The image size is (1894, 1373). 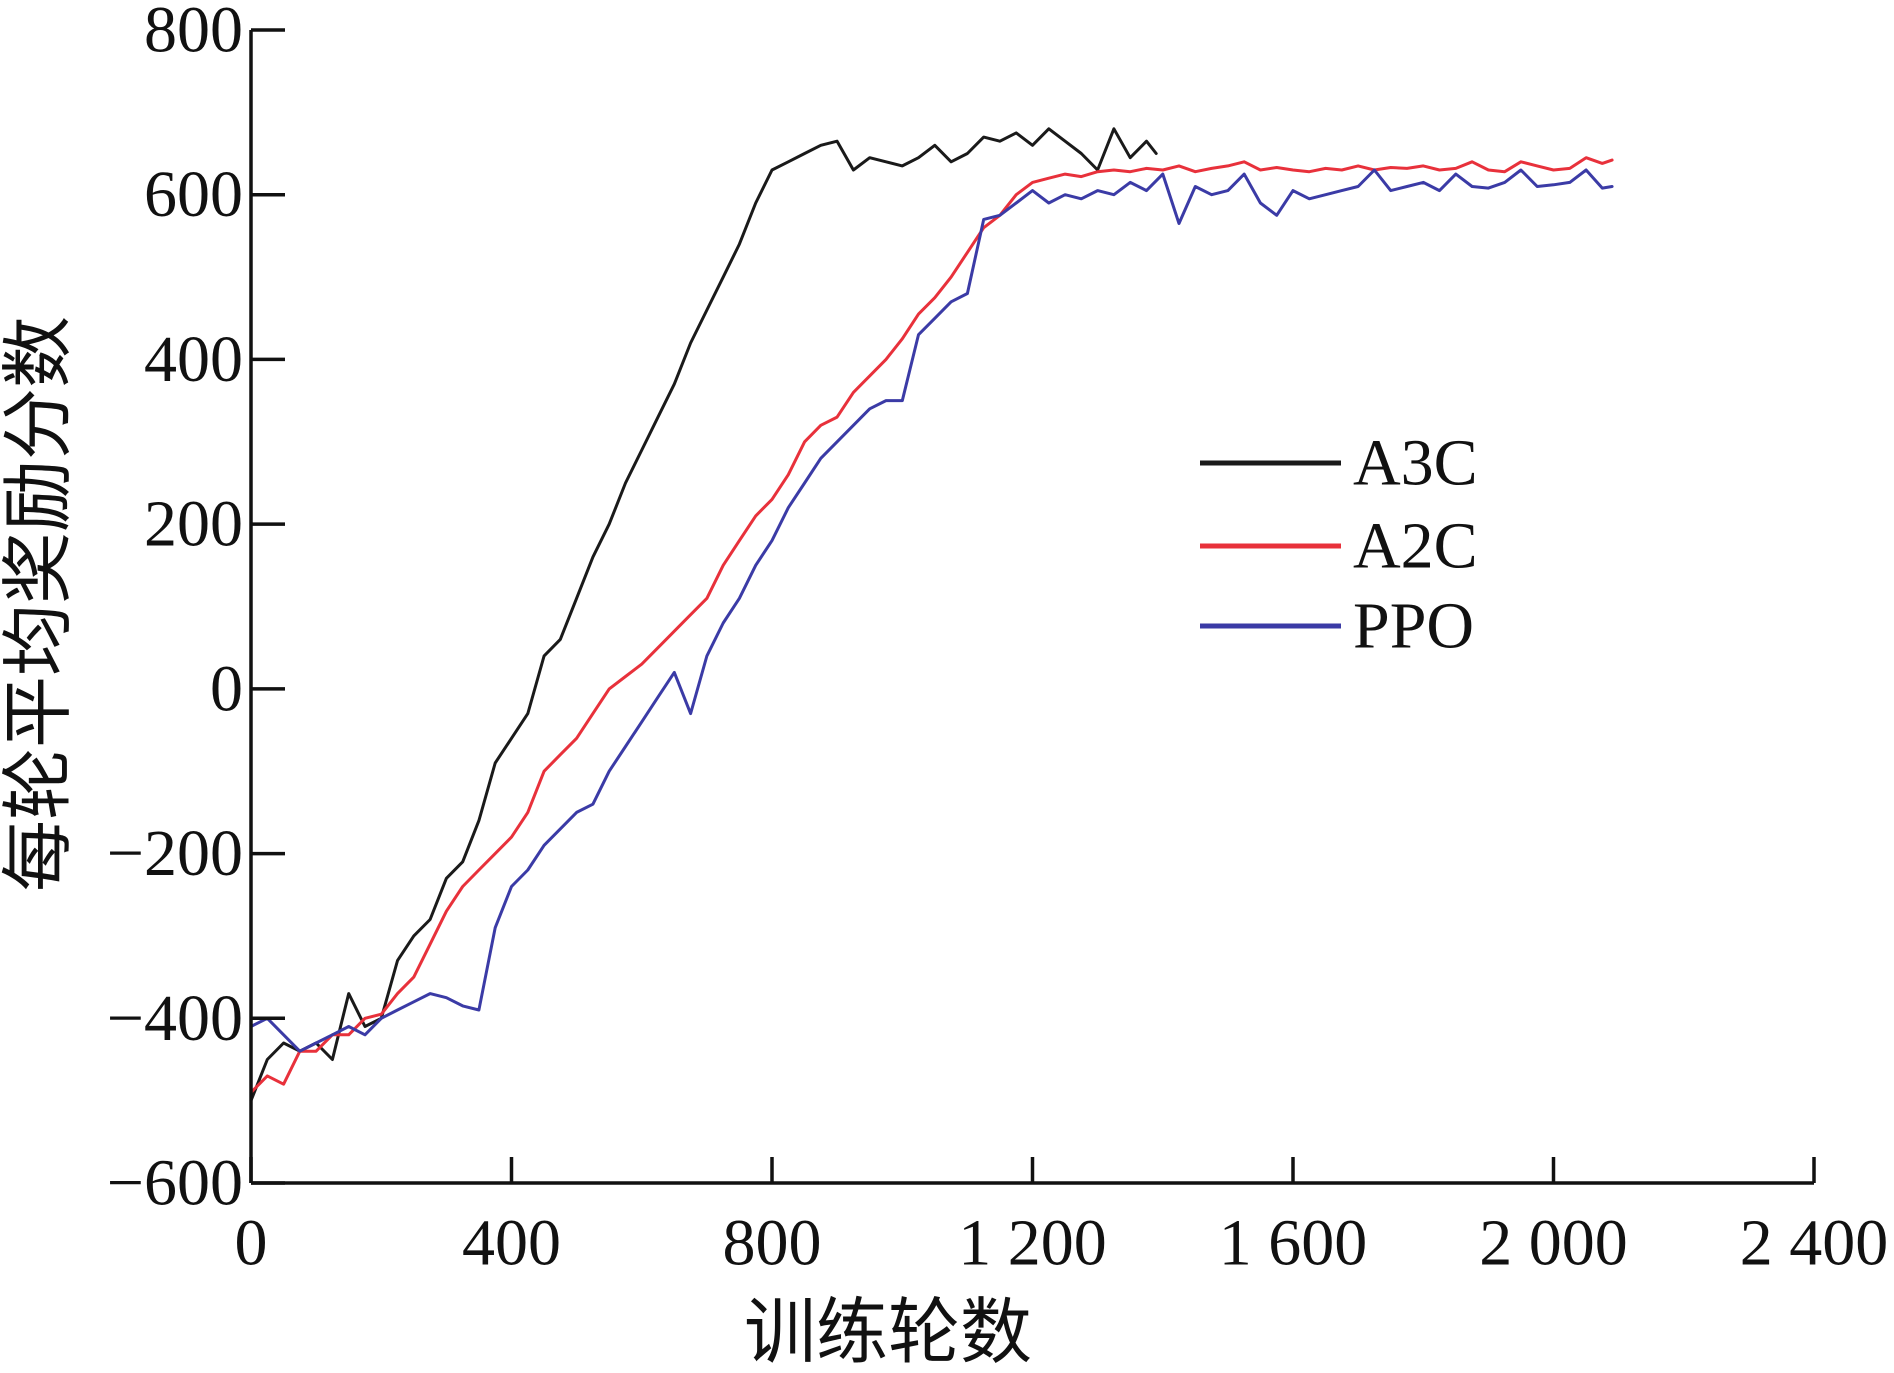 I want to click on legend-label-a3c: A3C, so click(x=1415, y=463).